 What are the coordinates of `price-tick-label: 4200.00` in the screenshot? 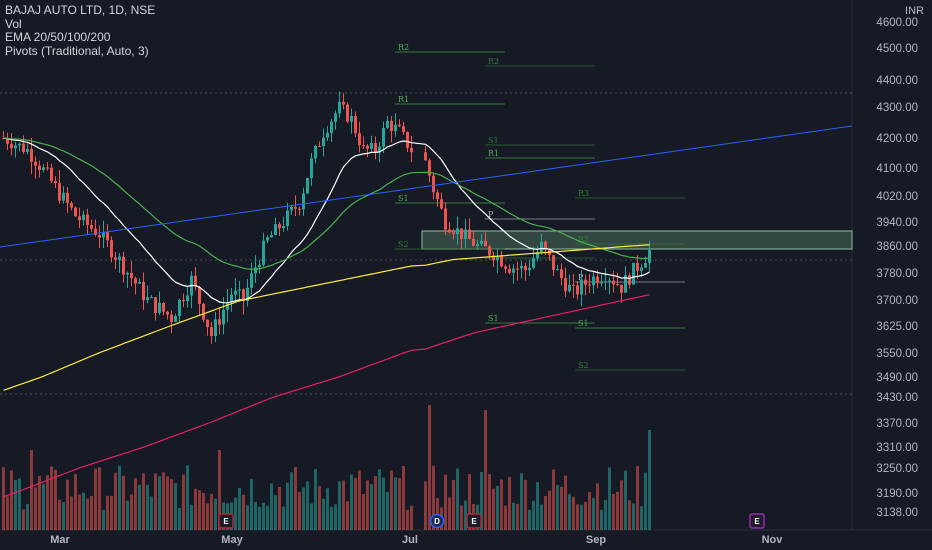 It's located at (897, 139).